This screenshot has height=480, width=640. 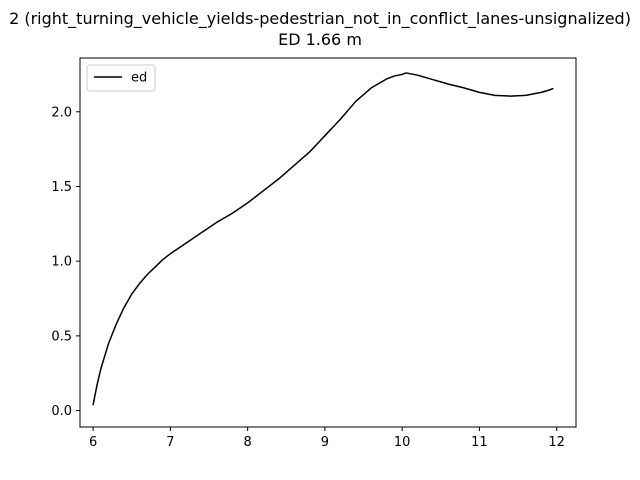 What do you see at coordinates (248, 442) in the screenshot?
I see `x-tick-label: 8` at bounding box center [248, 442].